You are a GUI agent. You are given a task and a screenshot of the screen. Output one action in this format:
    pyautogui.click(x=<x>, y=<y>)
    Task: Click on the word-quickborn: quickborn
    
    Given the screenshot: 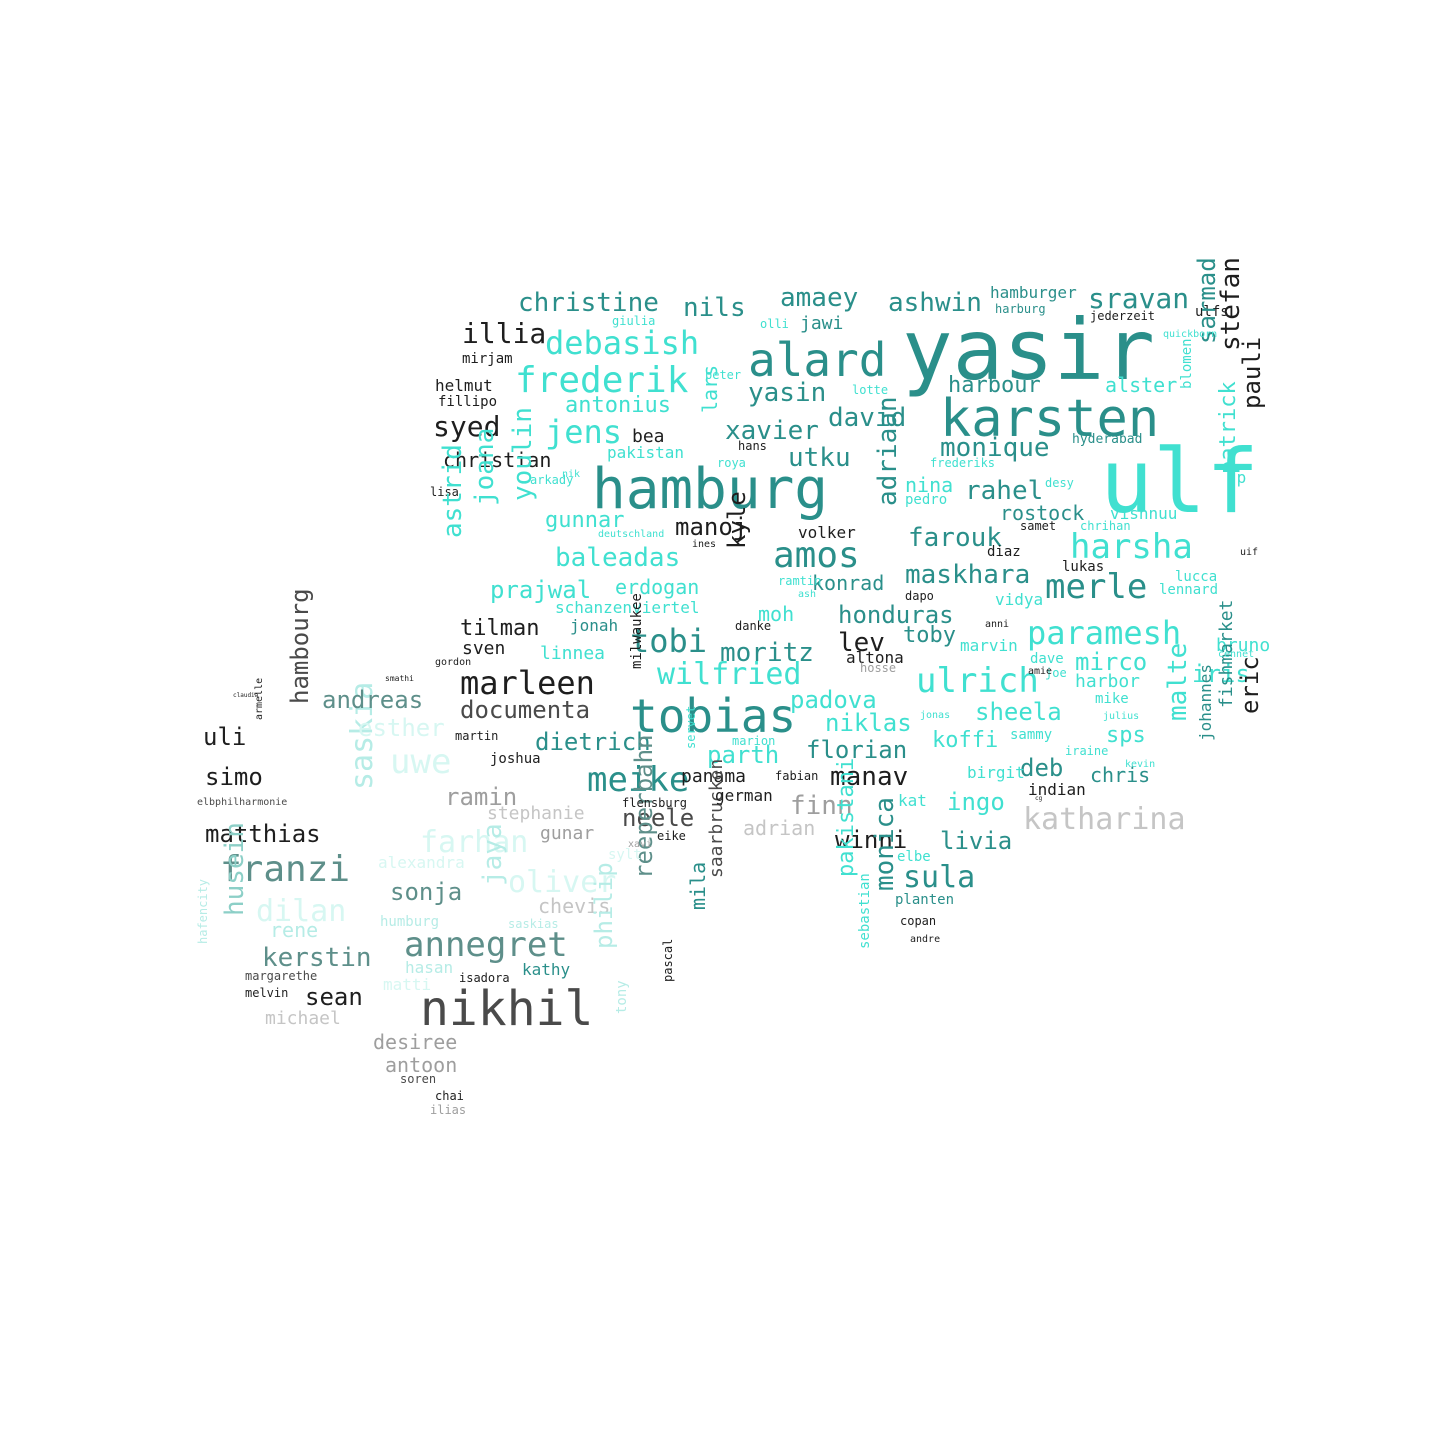 What is the action you would take?
    pyautogui.click(x=1190, y=334)
    